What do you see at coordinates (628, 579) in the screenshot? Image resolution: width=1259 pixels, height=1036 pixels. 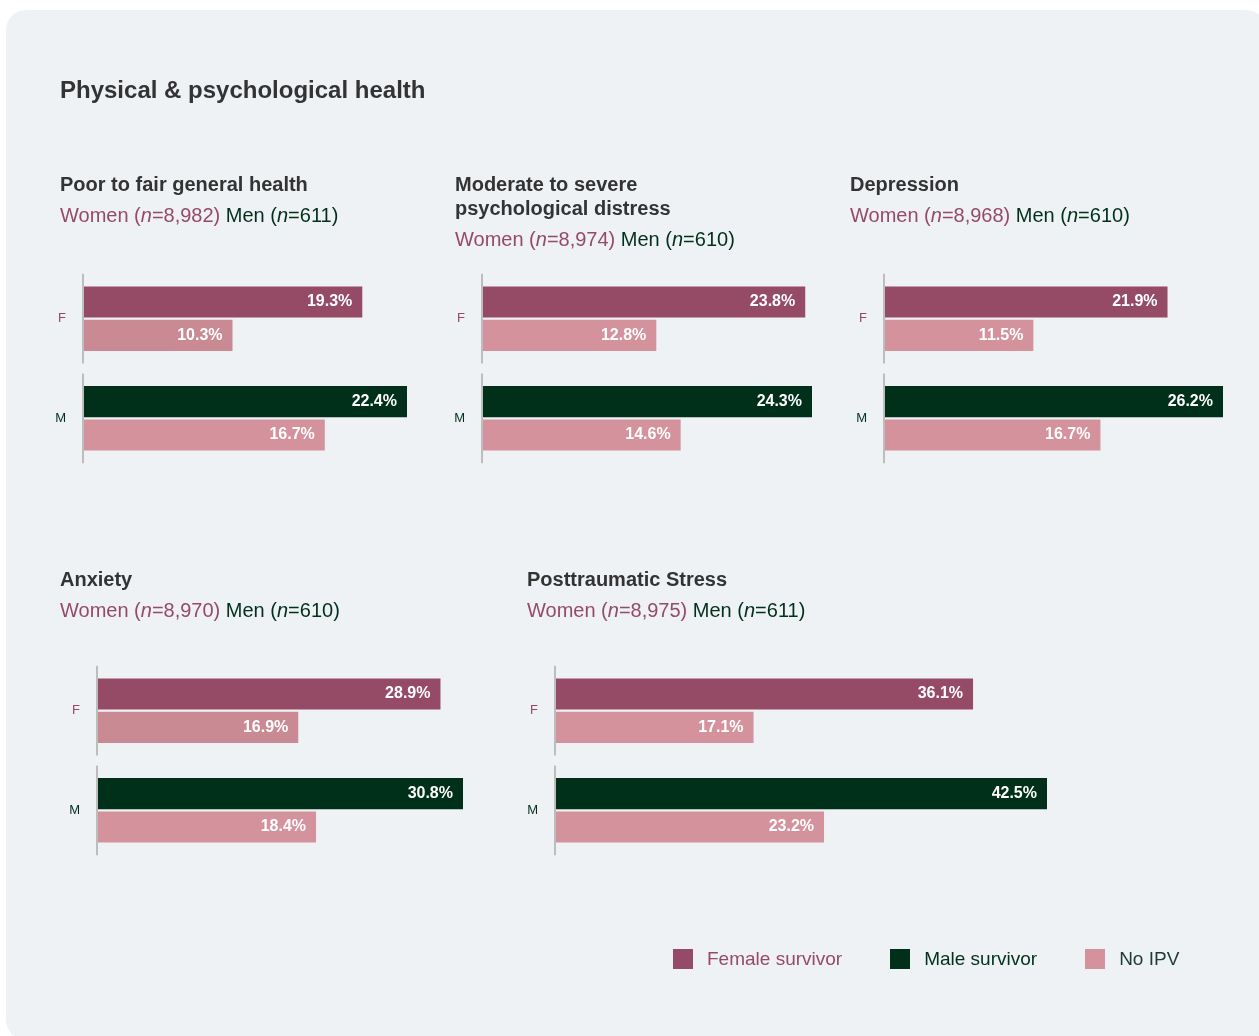 I see `chart-title: Posttraumatic Stress` at bounding box center [628, 579].